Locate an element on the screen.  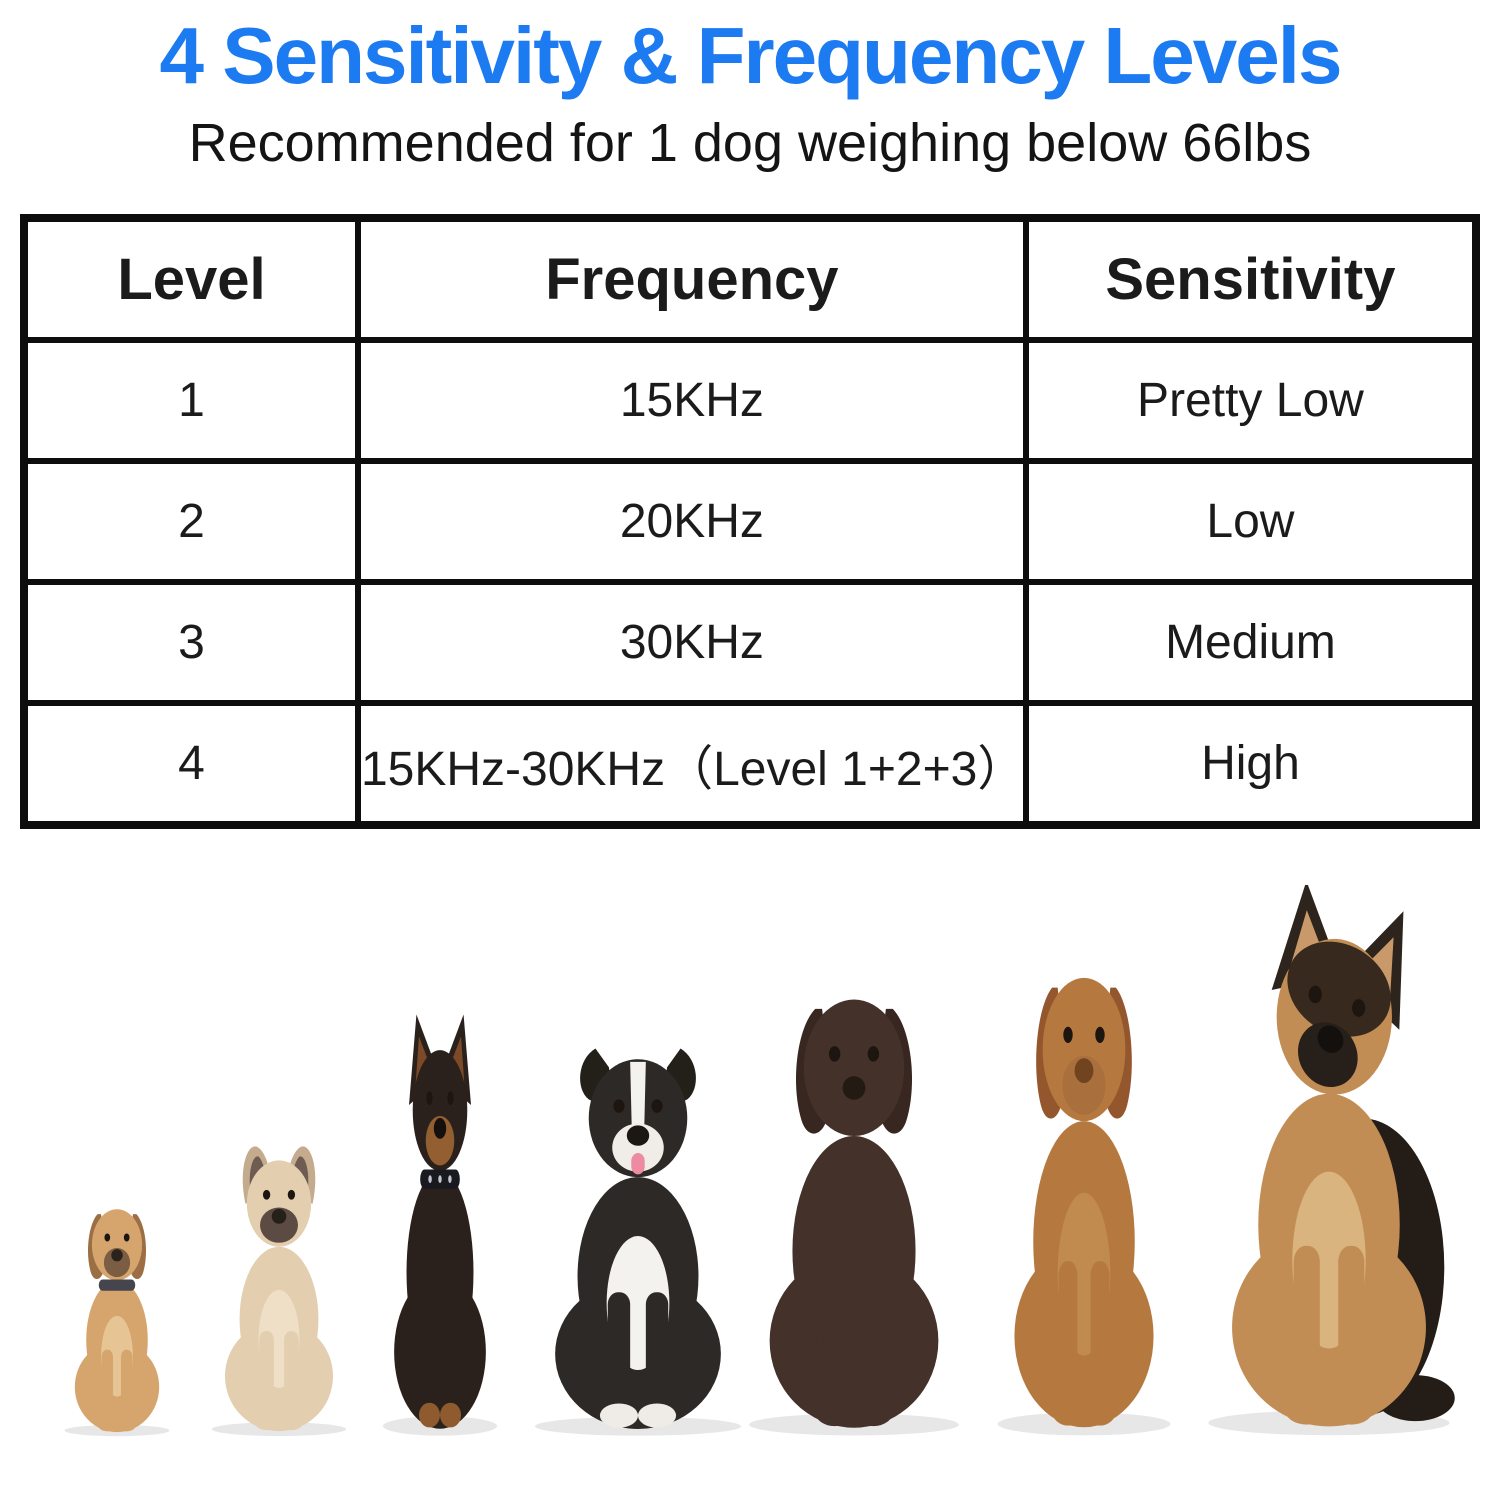
cell-level-2: 2 is located at coordinates (191, 521).